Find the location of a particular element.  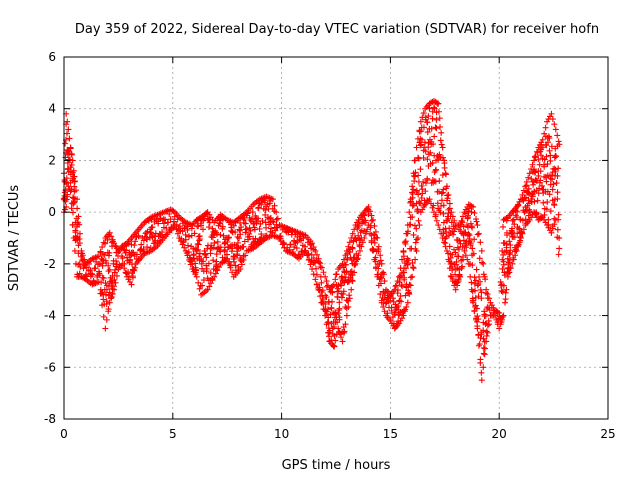

y-tick-label: -8 is located at coordinates (50, 419).